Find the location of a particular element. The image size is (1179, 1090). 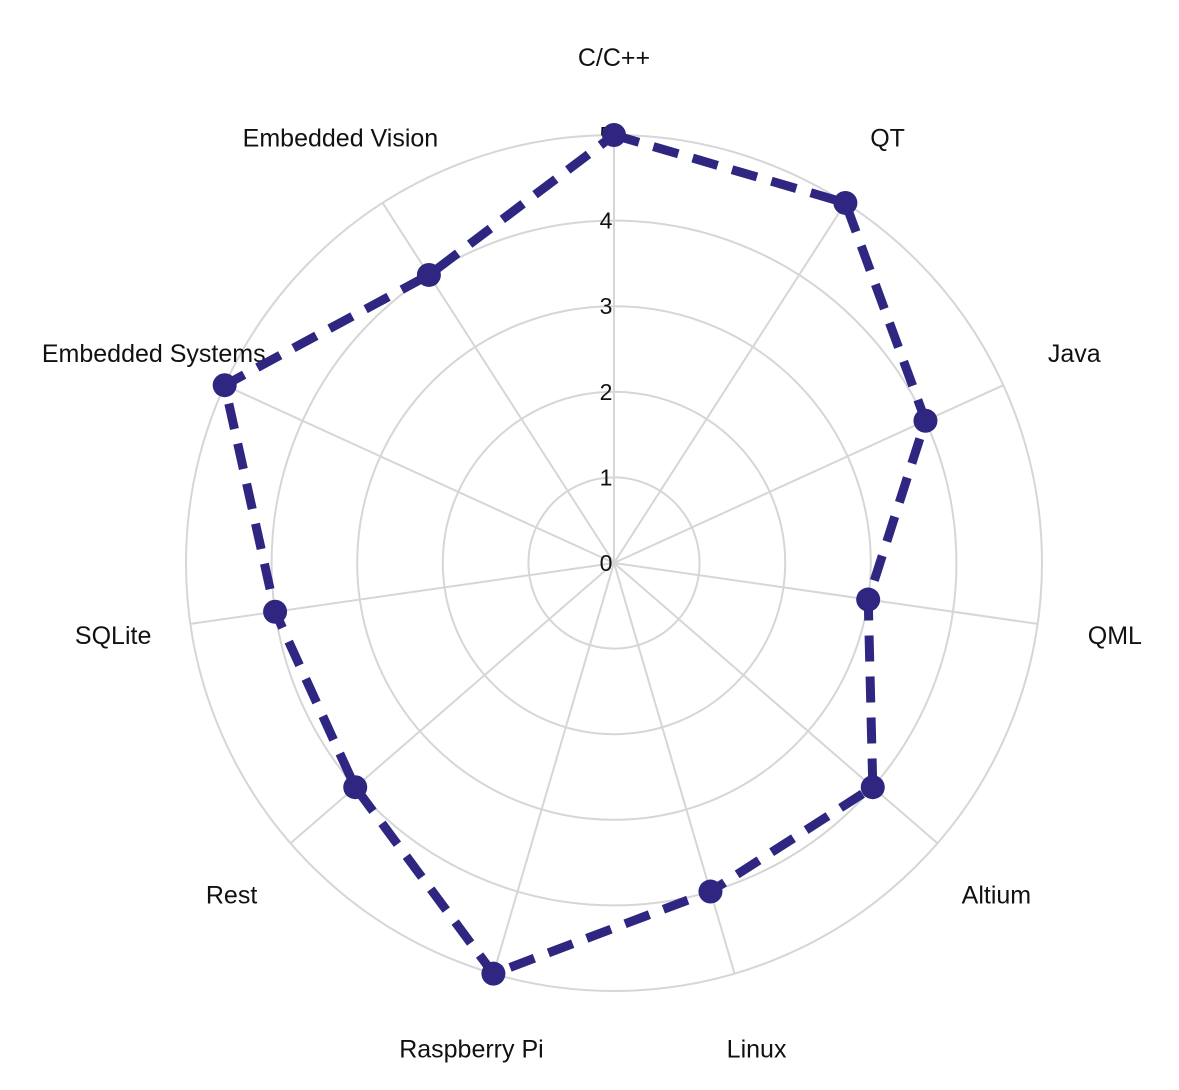

tick-label: 3 is located at coordinates (606, 306).